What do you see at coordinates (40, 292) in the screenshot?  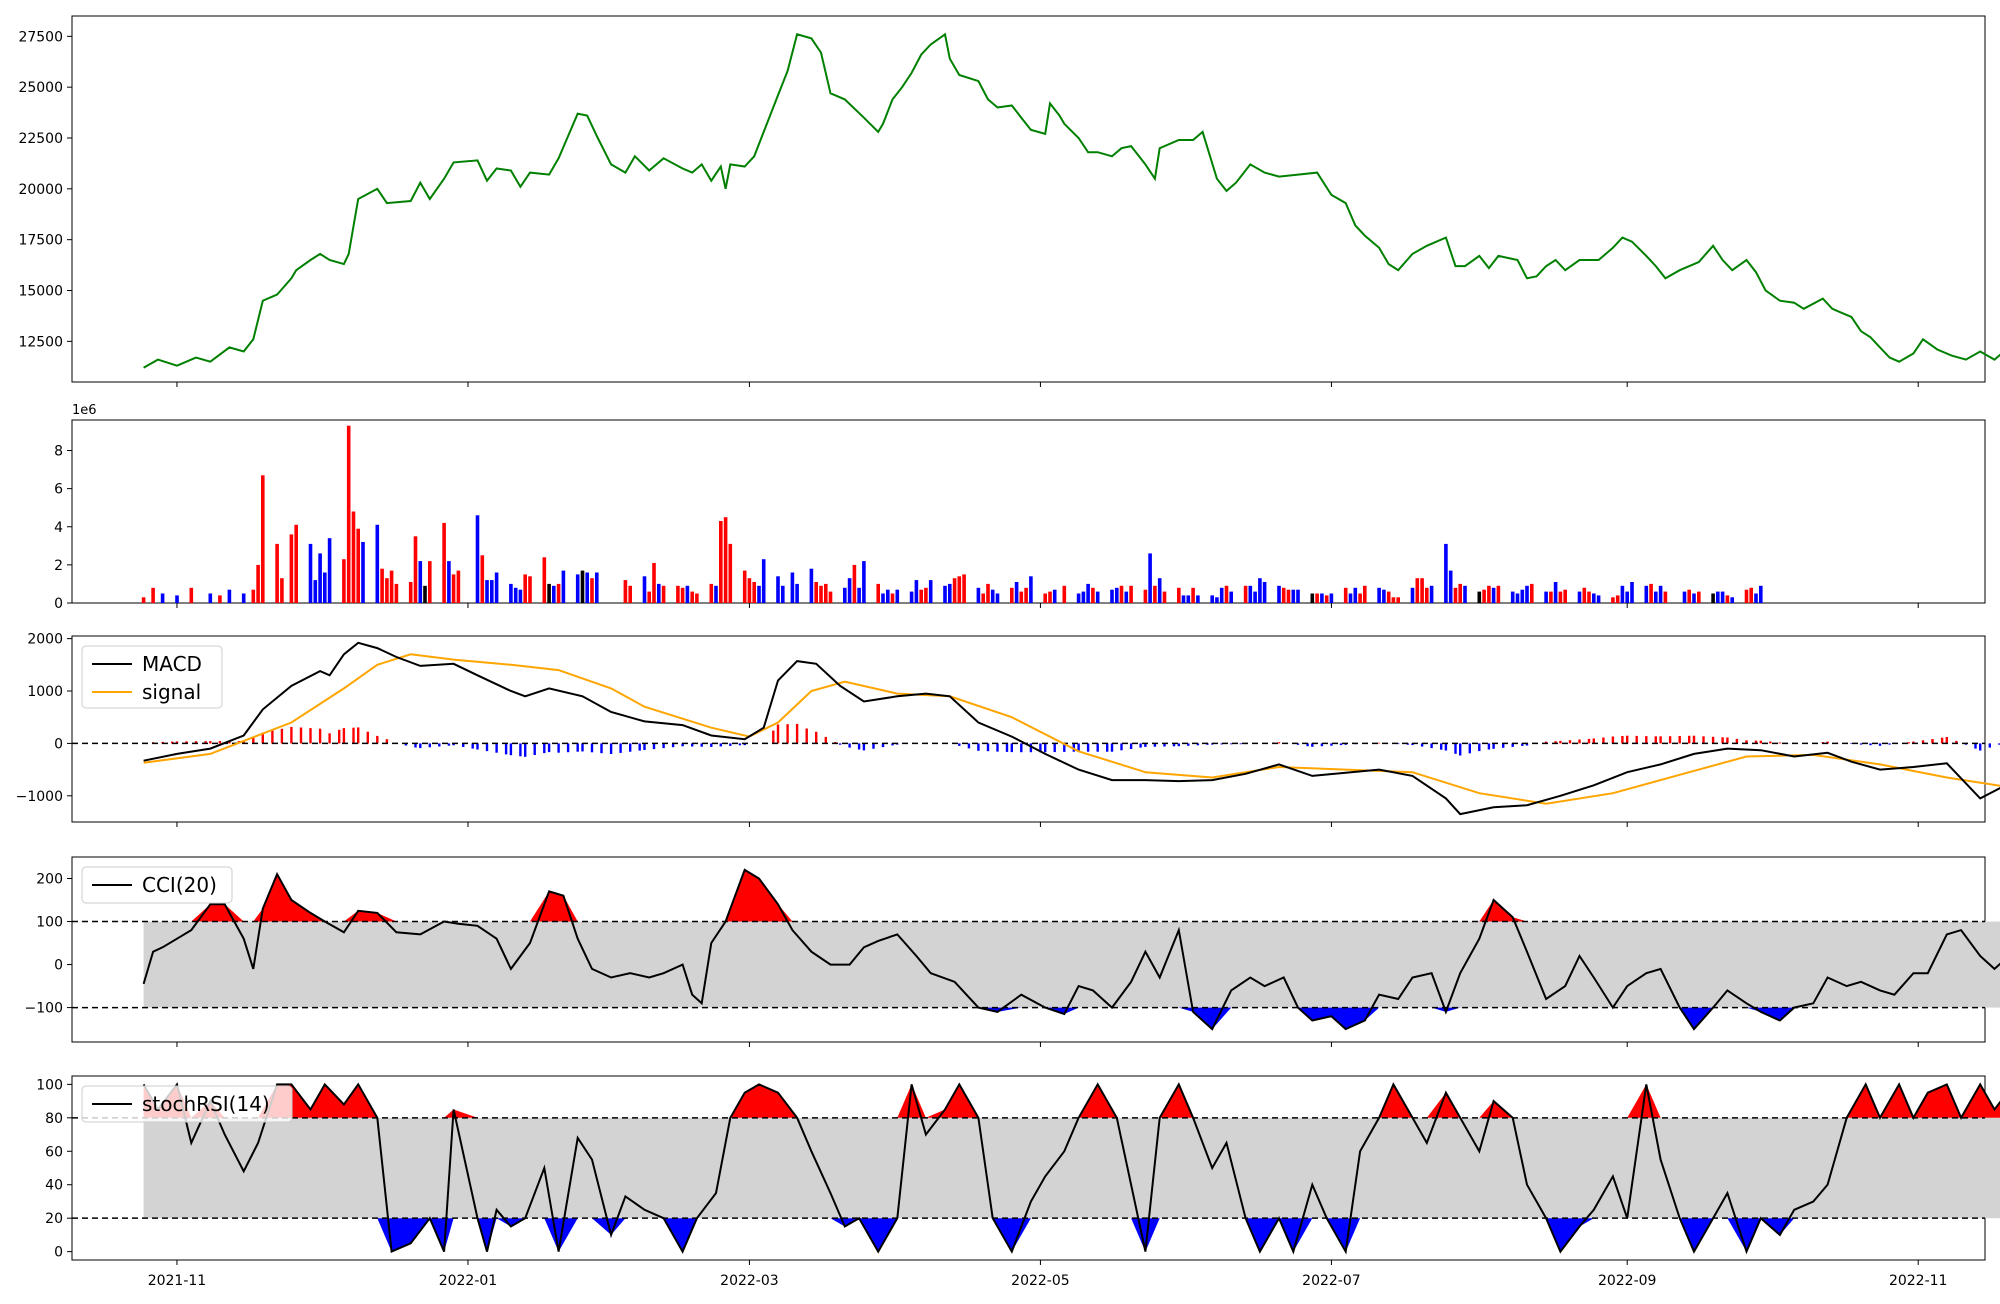 I see `y-tick-label: 15000` at bounding box center [40, 292].